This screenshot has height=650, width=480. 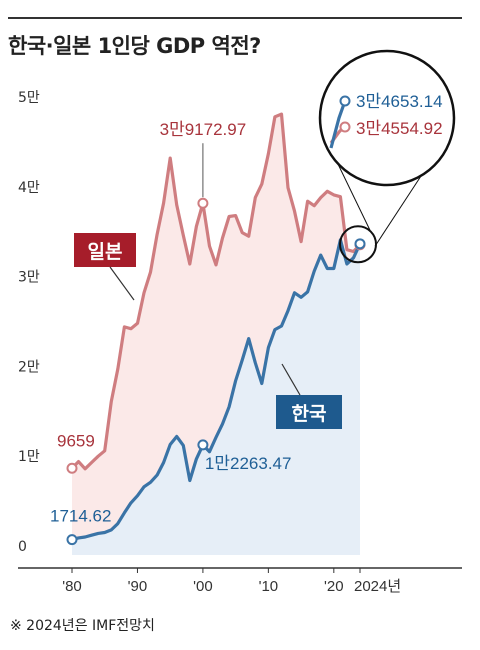 What do you see at coordinates (345, 101) in the screenshot?
I see `zoom-korea-marker` at bounding box center [345, 101].